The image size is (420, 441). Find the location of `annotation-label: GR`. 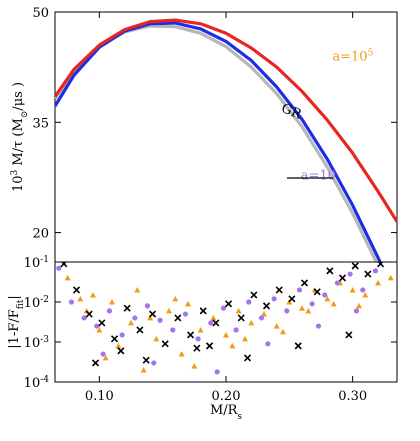

annotation-label: GR is located at coordinates (291, 112).